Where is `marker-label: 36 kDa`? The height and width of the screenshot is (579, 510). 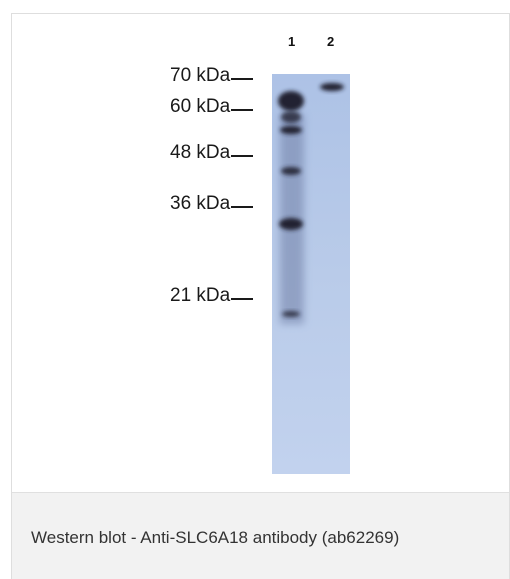 marker-label: 36 kDa is located at coordinates (200, 203).